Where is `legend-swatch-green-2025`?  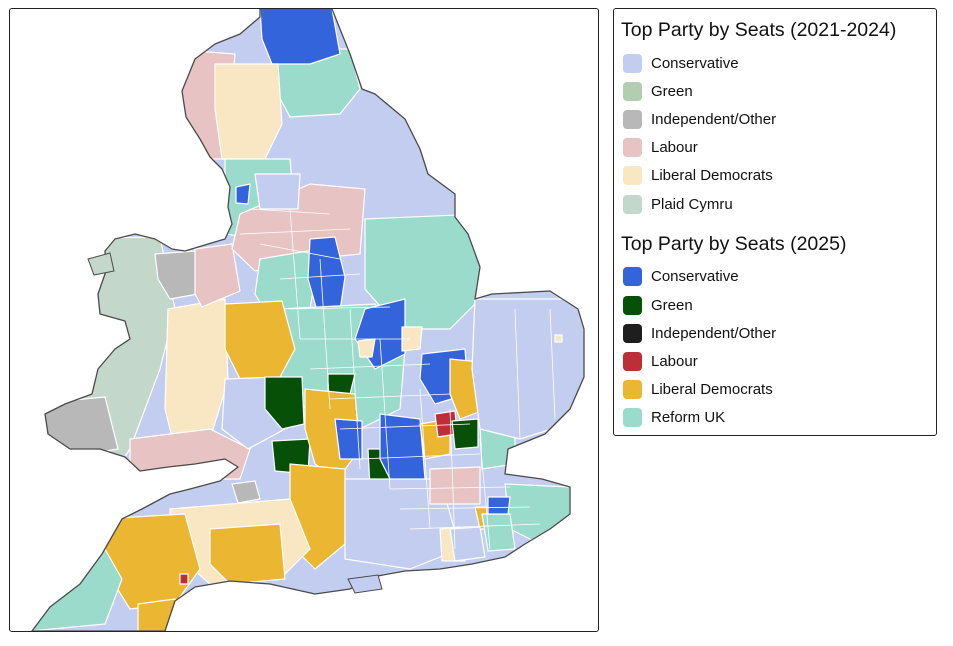
legend-swatch-green-2025 is located at coordinates (632, 305).